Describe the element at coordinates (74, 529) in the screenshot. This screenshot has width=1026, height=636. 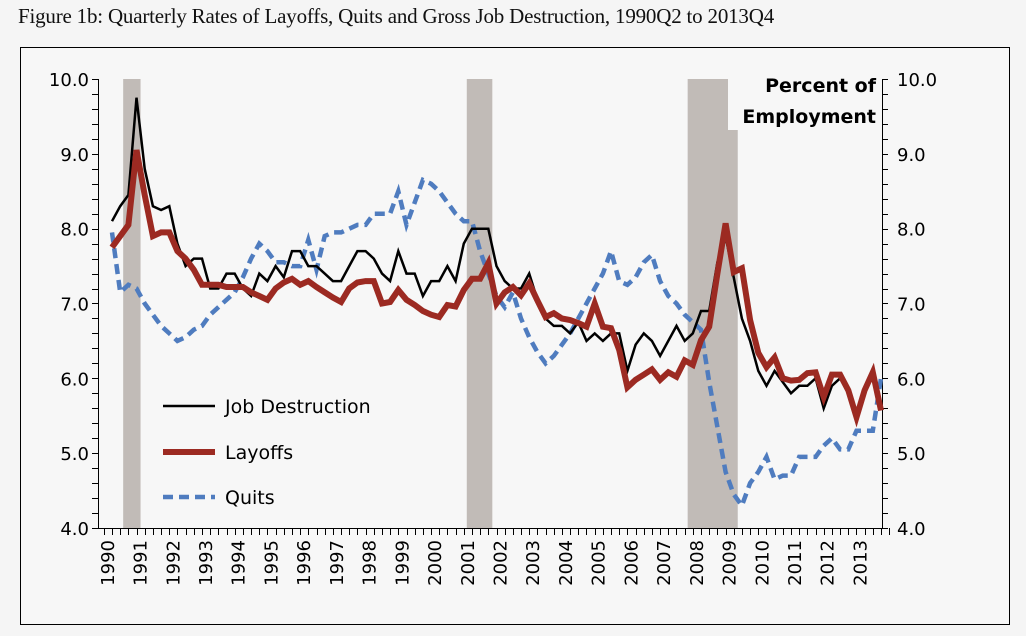
I see `y-tick-label-left: 4.0` at that location.